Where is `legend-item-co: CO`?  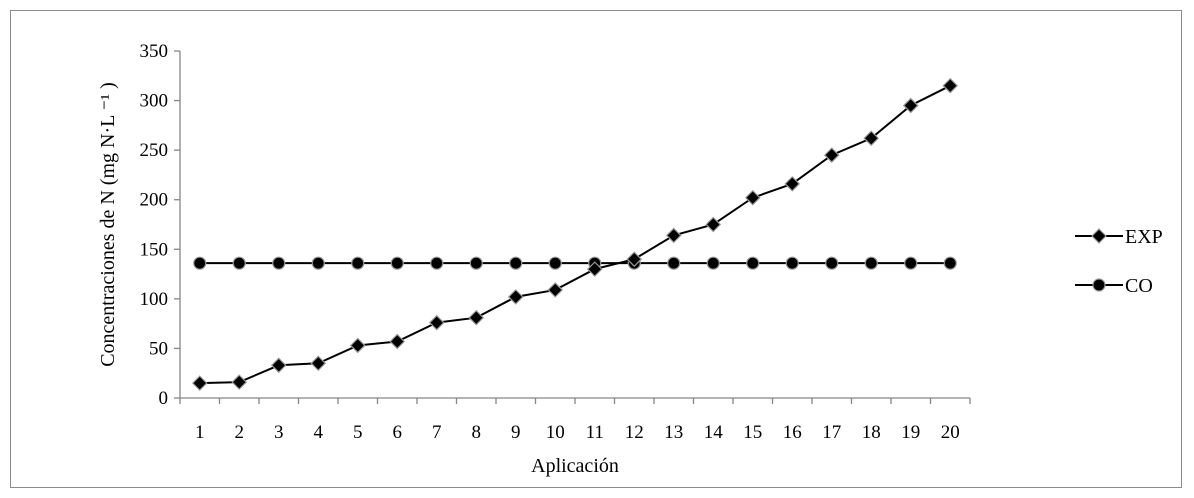
legend-item-co: CO is located at coordinates (1114, 286).